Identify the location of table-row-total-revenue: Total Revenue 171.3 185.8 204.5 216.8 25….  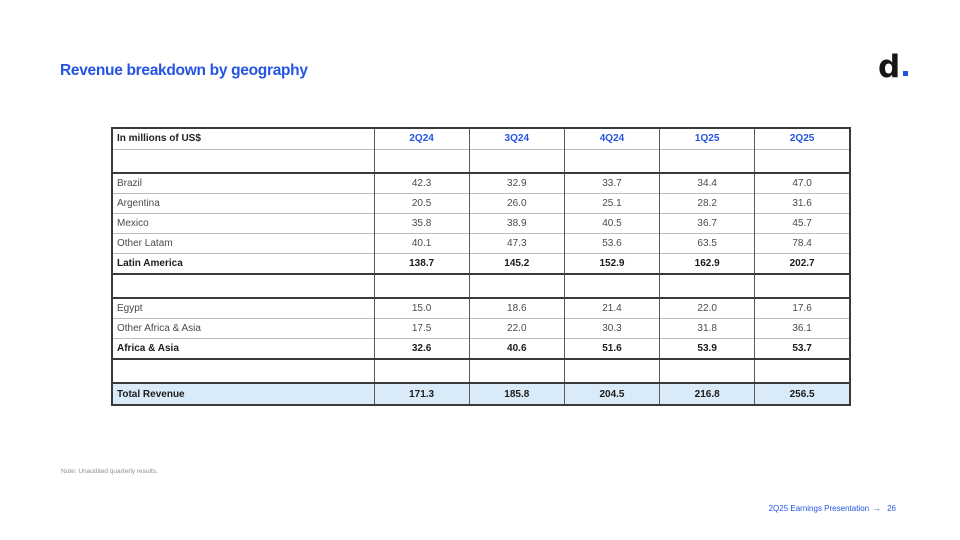
(480, 394).